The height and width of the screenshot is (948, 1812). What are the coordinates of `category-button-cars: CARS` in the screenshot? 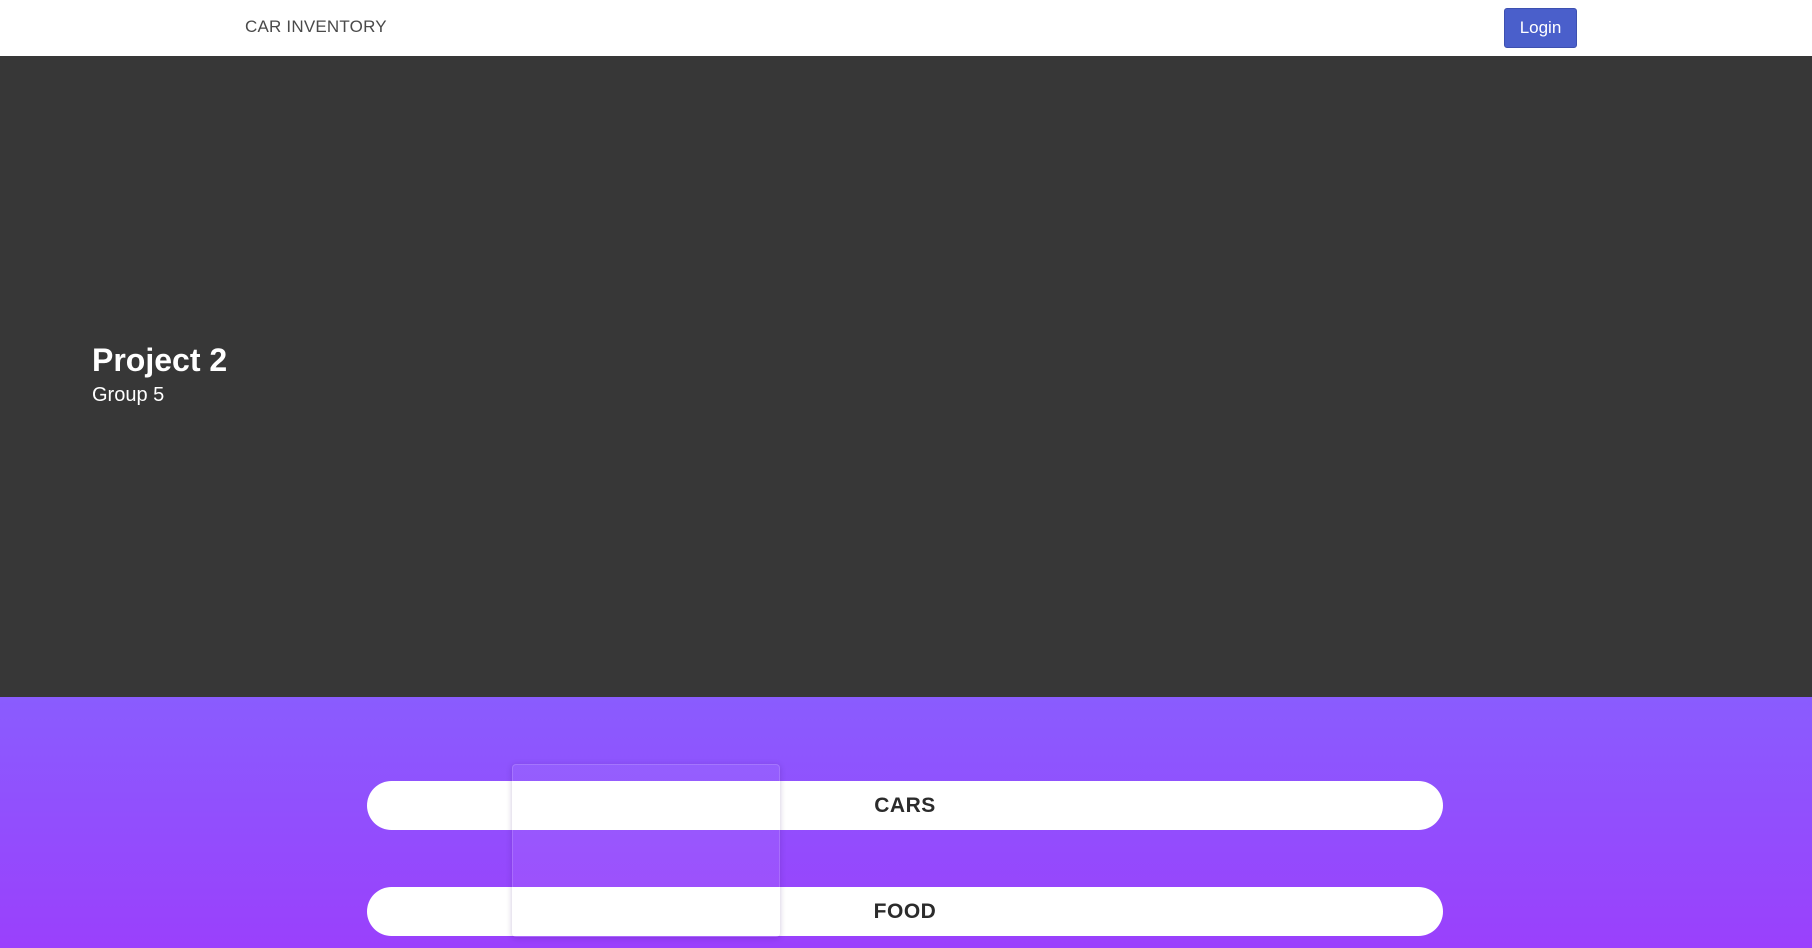 It's located at (905, 805).